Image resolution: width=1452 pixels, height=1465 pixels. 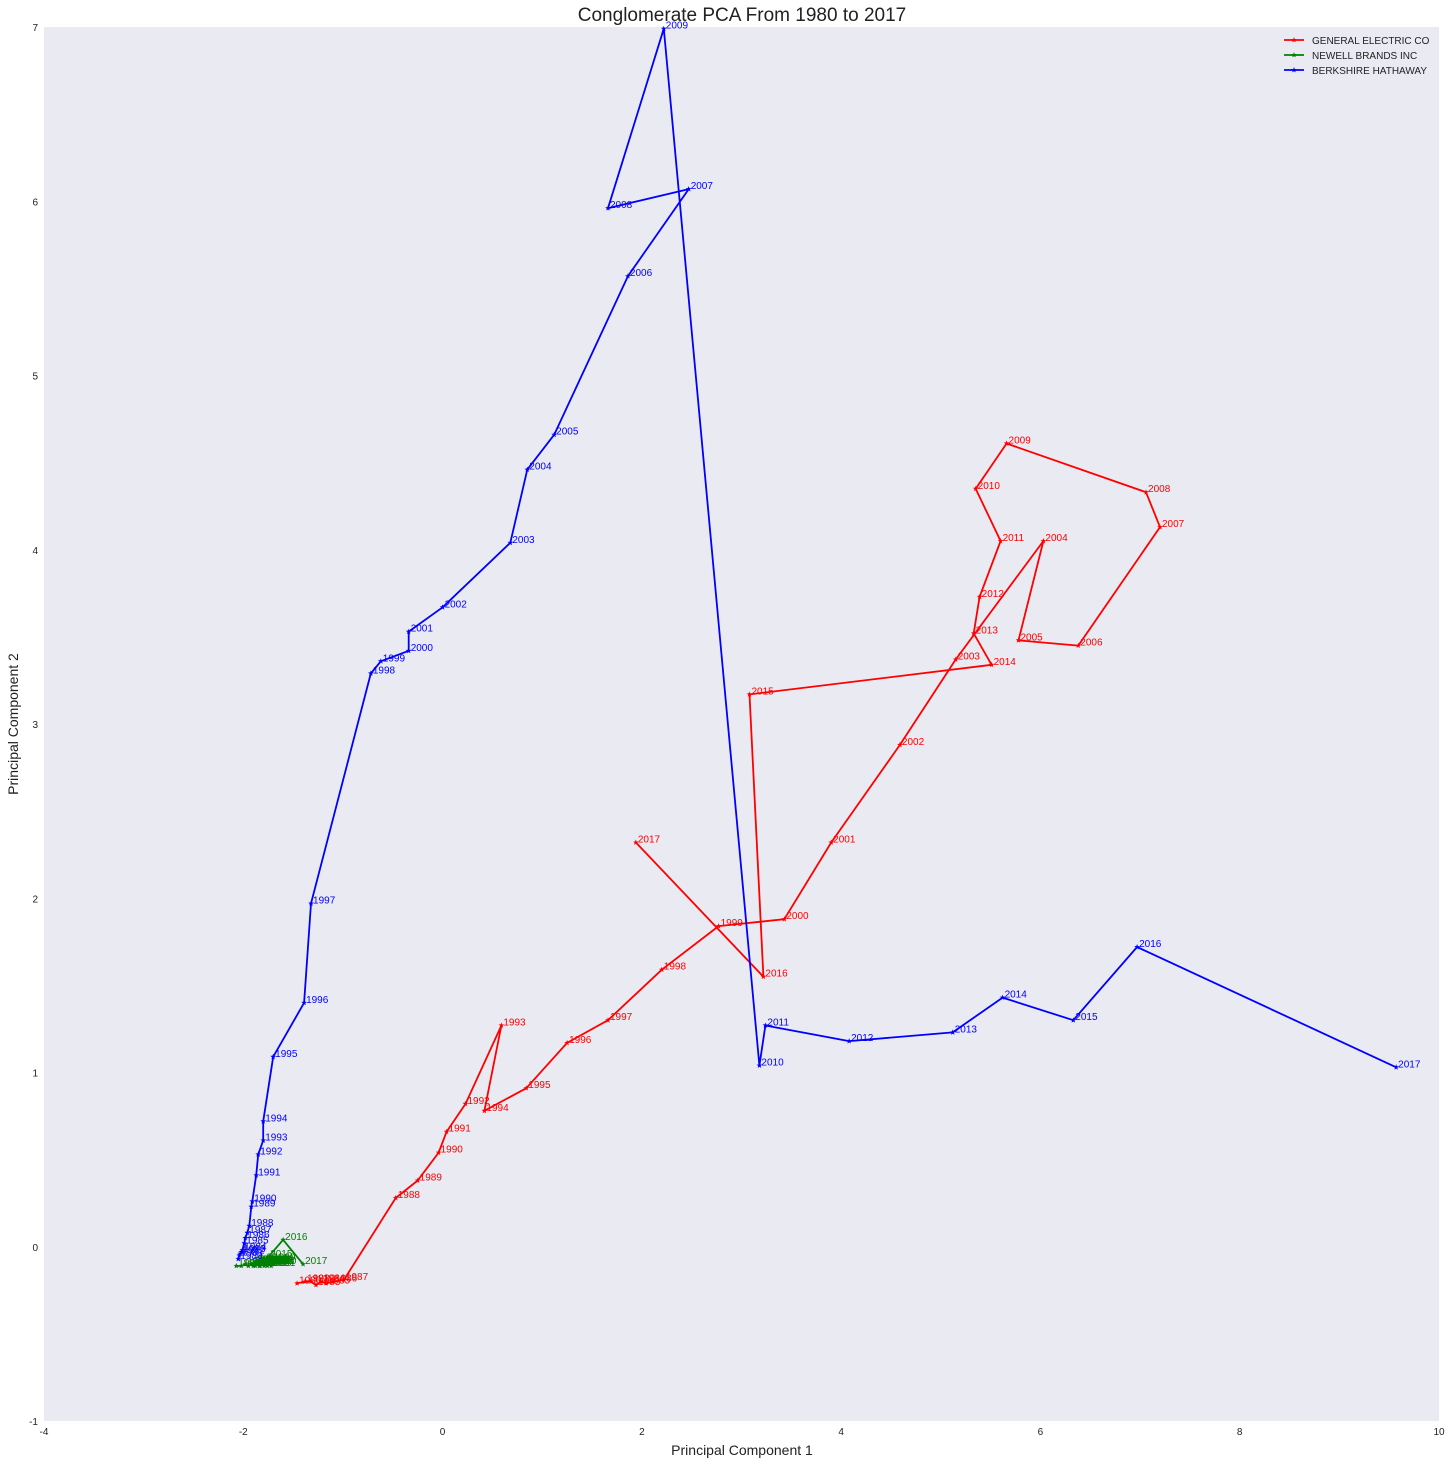 I want to click on point-label: 2003, so click(x=280, y=1259).